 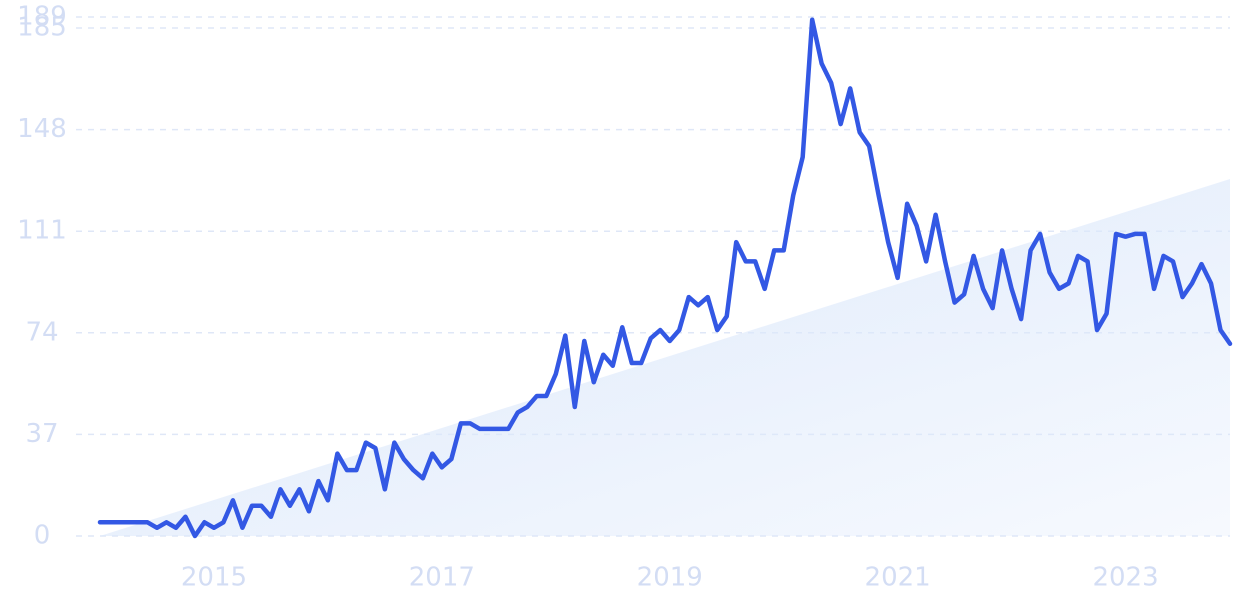 I want to click on x-tick-label: 2015, so click(x=214, y=578).